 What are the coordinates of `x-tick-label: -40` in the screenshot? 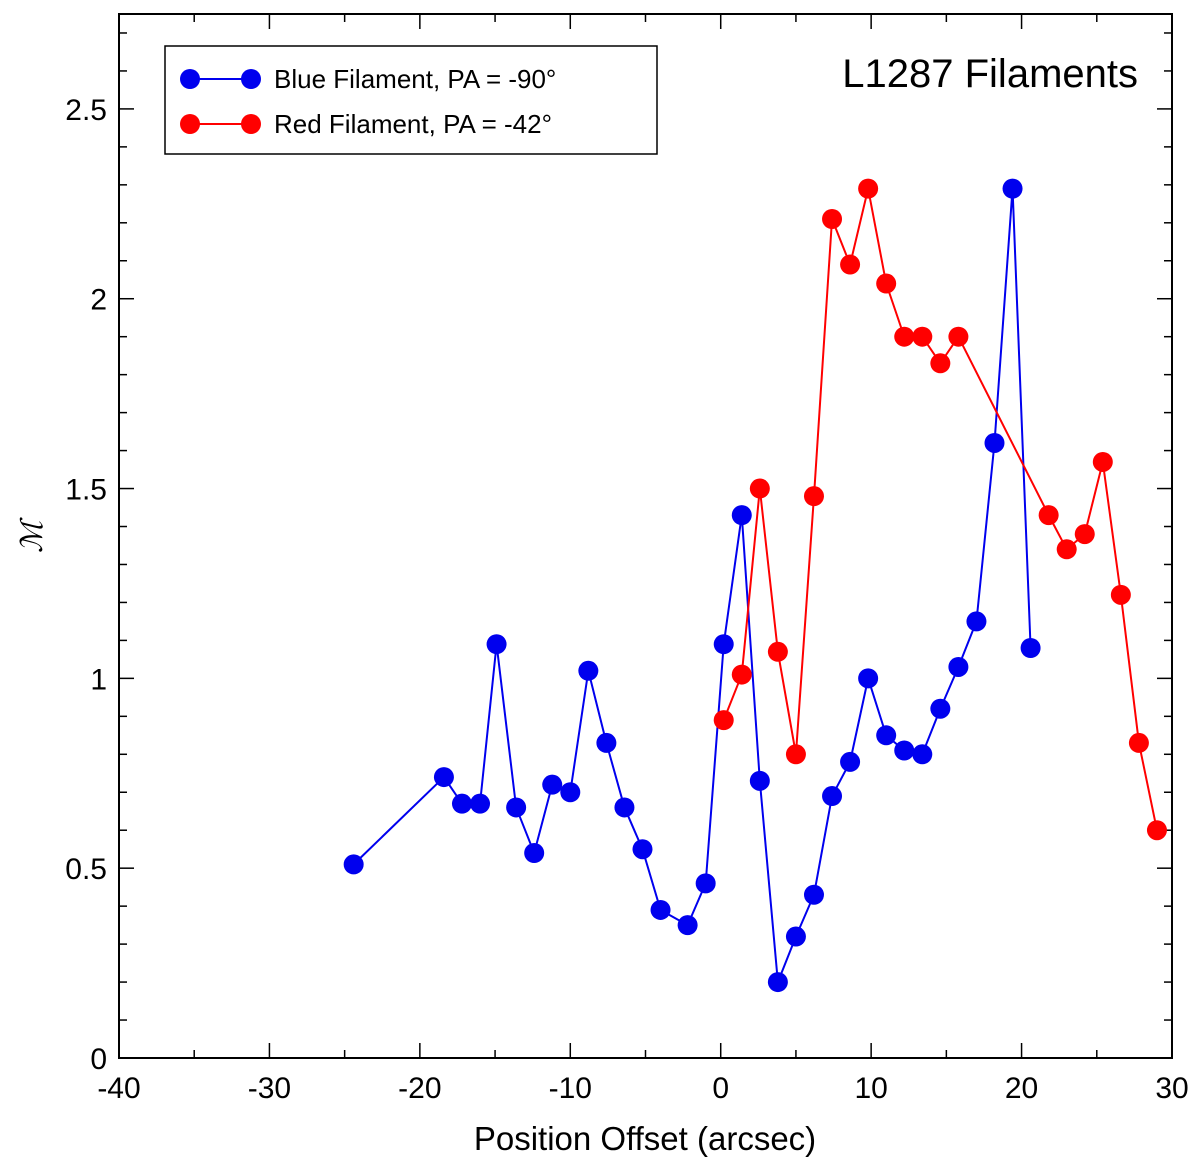 It's located at (118, 1088).